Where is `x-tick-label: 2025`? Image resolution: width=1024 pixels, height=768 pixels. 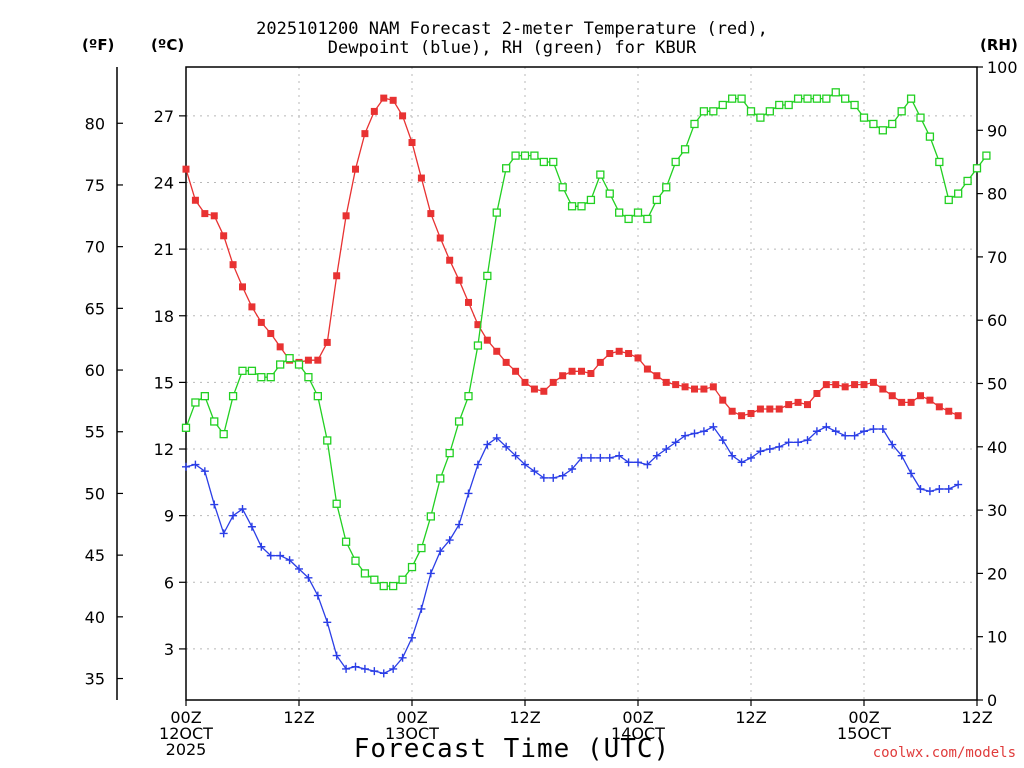 x-tick-label: 2025 is located at coordinates (186, 749).